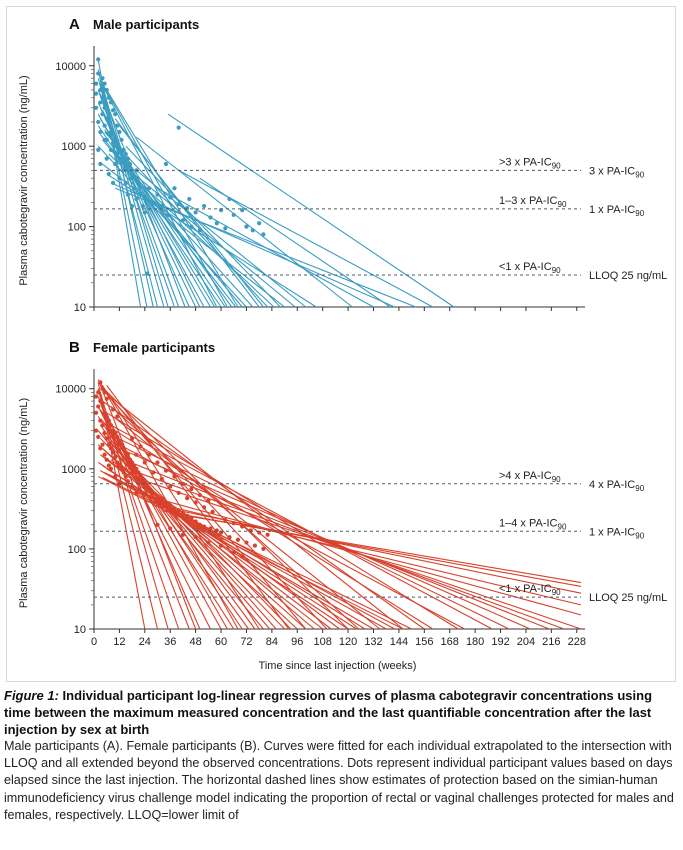 The width and height of the screenshot is (683, 850). What do you see at coordinates (74, 347) in the screenshot?
I see `panel-letter: B` at bounding box center [74, 347].